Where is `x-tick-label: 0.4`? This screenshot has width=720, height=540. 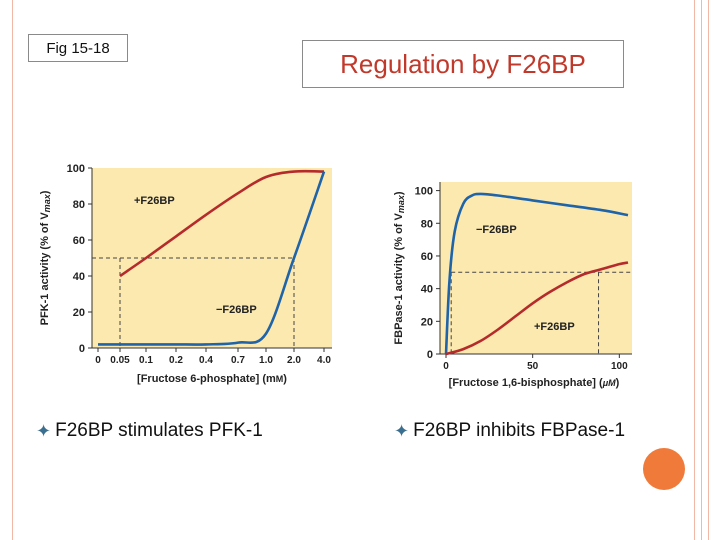 x-tick-label: 0.4 is located at coordinates (206, 360).